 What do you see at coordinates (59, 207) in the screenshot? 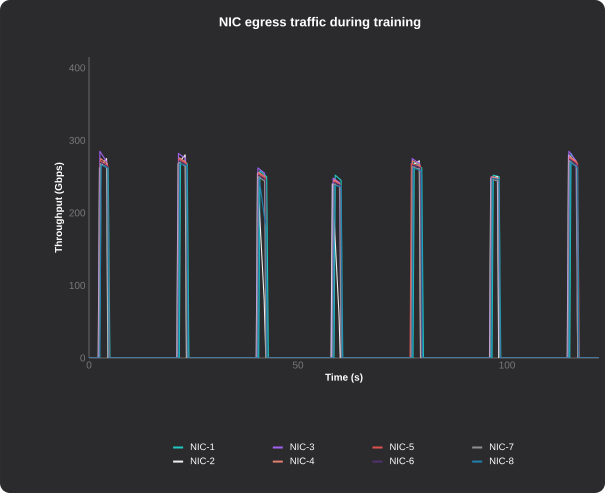
I see `y-axis-title: Throughput (Gbps)` at bounding box center [59, 207].